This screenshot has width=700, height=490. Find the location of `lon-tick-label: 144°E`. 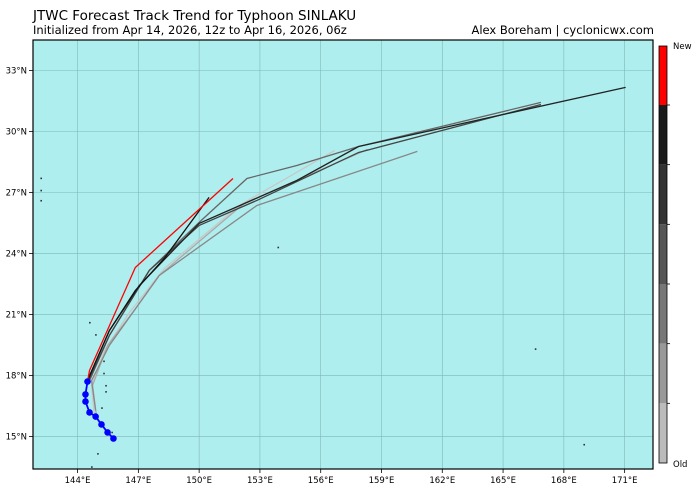

lon-tick-label: 144°E is located at coordinates (78, 481).